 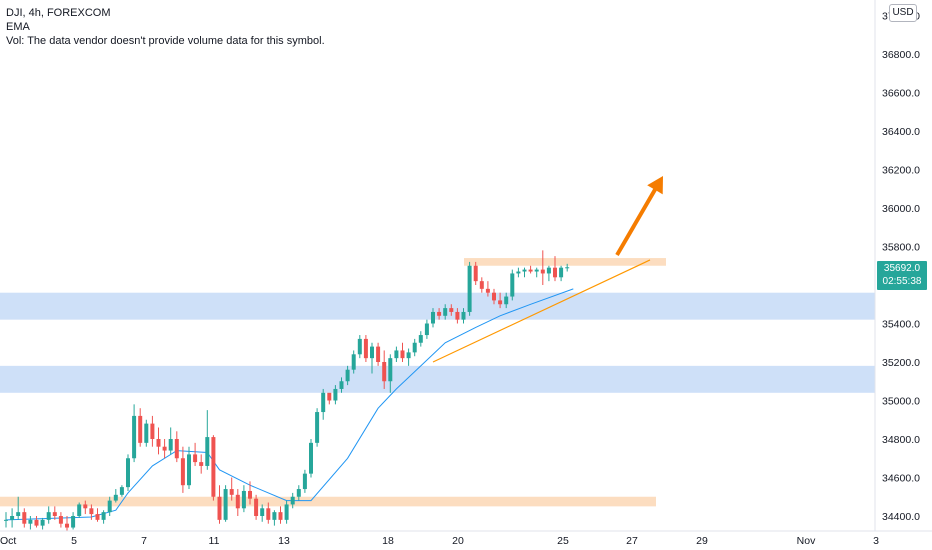 What do you see at coordinates (439, 541) in the screenshot?
I see `time-axis: Oct 5 7 11 13 18 20 25 27 29 Nov 3` at bounding box center [439, 541].